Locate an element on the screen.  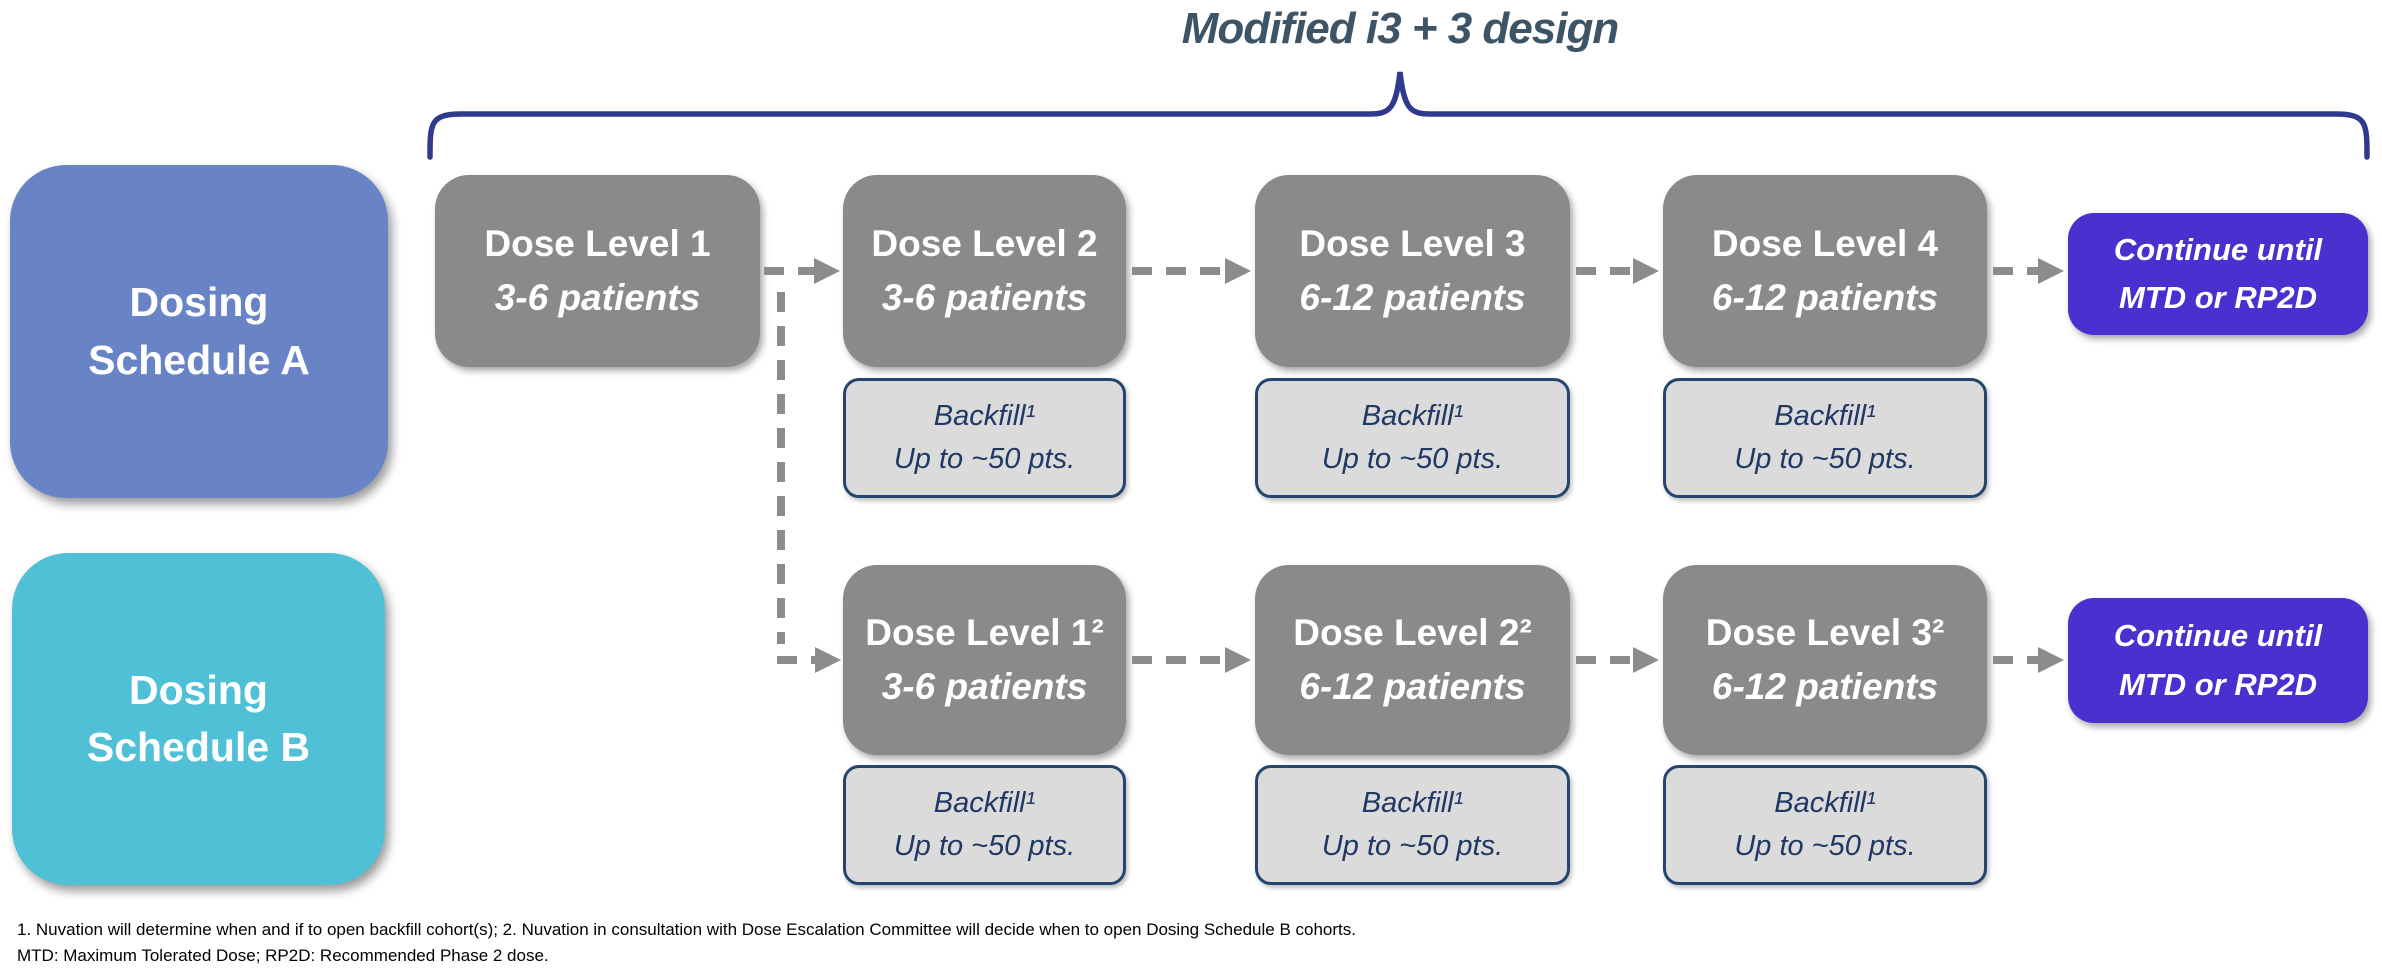
dose-level-a1-subtitle: 3-6 patients is located at coordinates (597, 297).